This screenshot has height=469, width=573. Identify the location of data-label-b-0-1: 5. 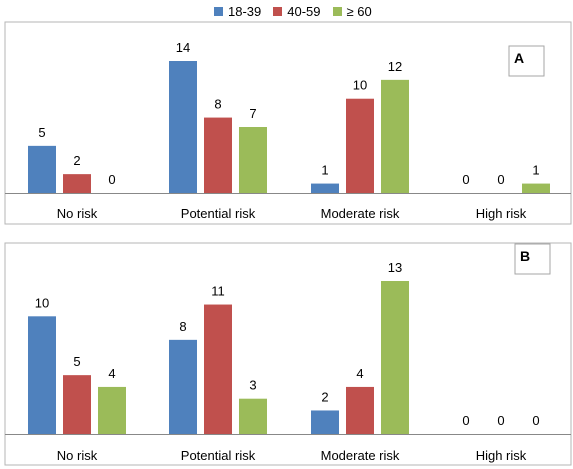
(76, 361).